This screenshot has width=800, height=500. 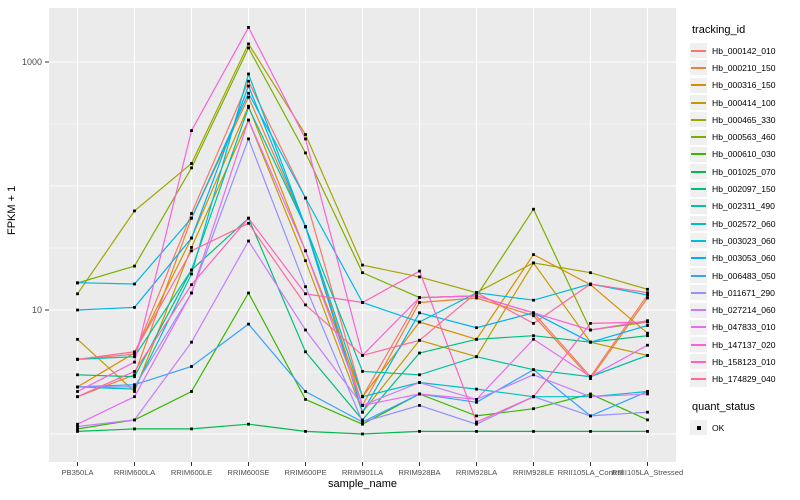 I want to click on legend-item-label: Hb_002097_150, so click(x=744, y=189).